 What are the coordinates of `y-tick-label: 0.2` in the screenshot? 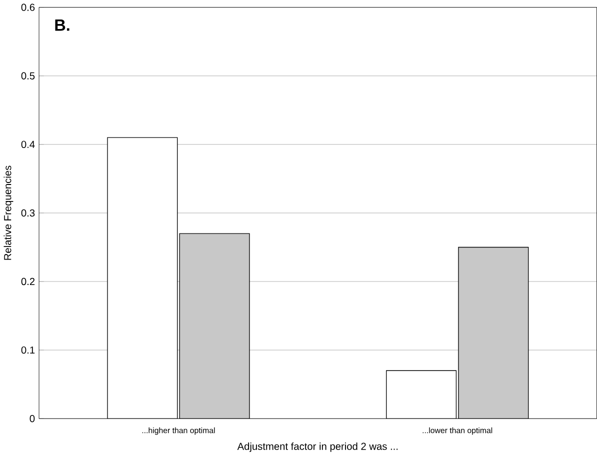 It's located at (28, 282).